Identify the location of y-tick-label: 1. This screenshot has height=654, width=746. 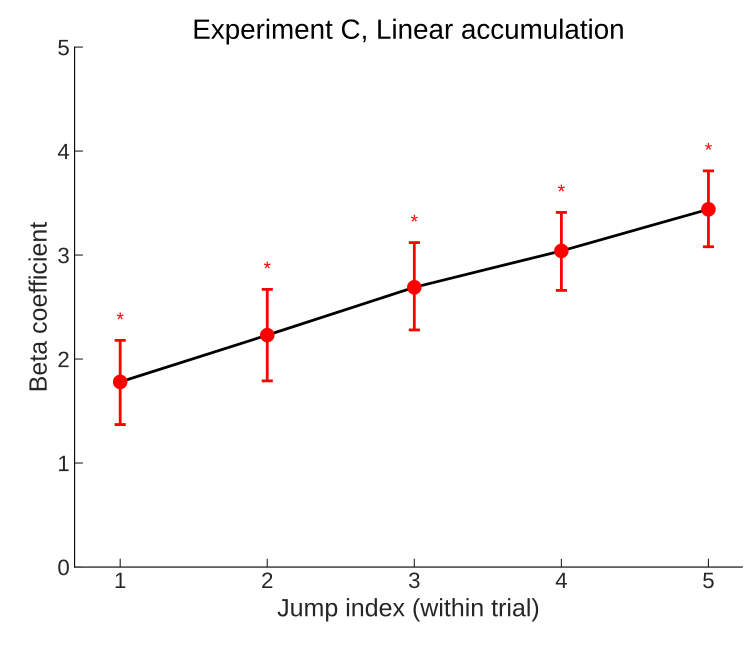
(64, 464).